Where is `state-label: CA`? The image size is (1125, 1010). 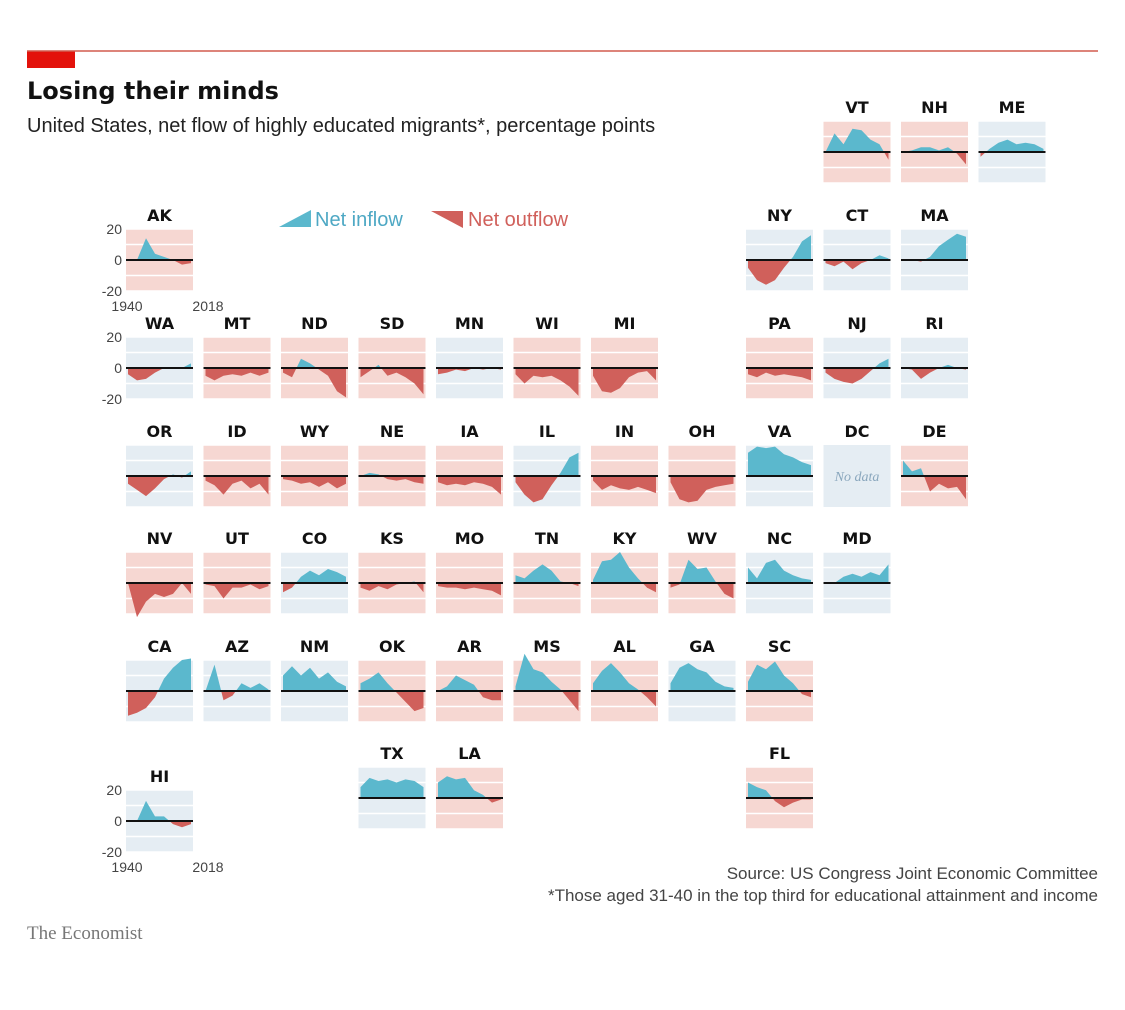
state-label: CA is located at coordinates (159, 646).